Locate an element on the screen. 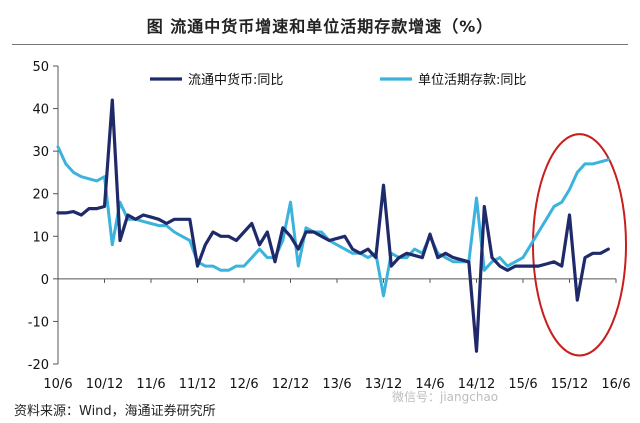  highlight-ellipse is located at coordinates (579, 245).